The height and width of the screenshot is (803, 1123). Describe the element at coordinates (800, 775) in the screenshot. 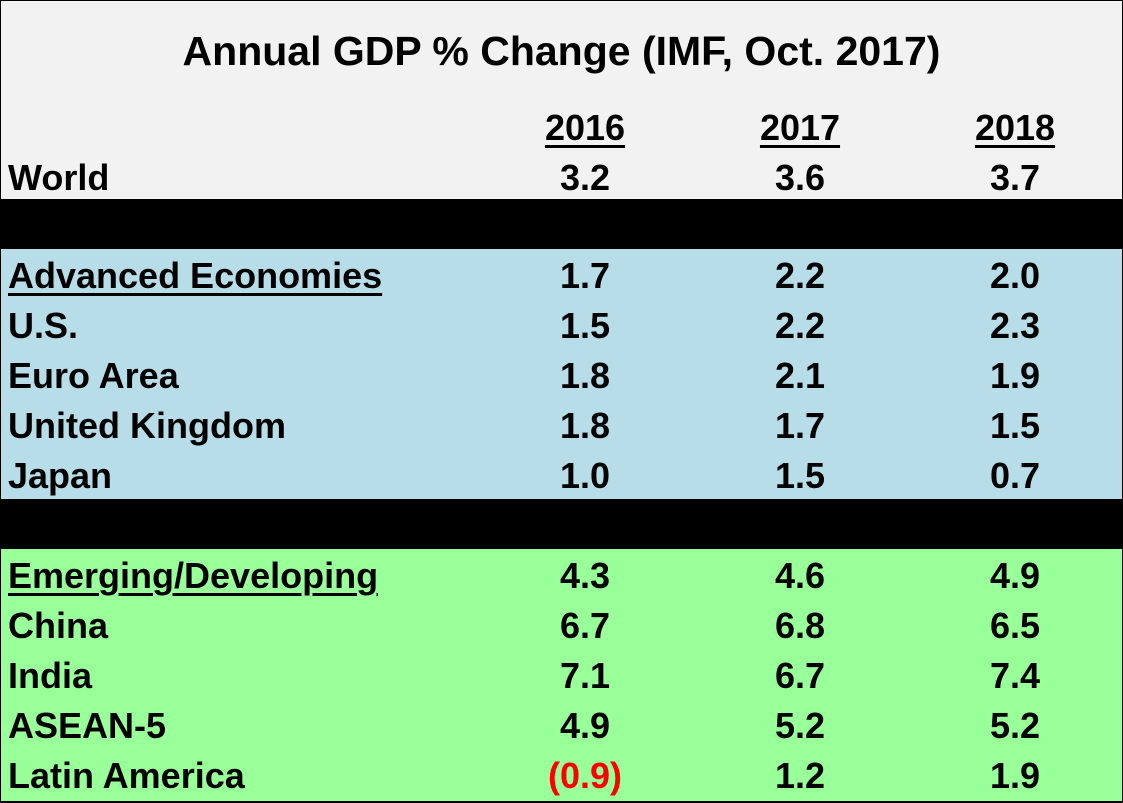

I see `value-cell: 1.2` at that location.